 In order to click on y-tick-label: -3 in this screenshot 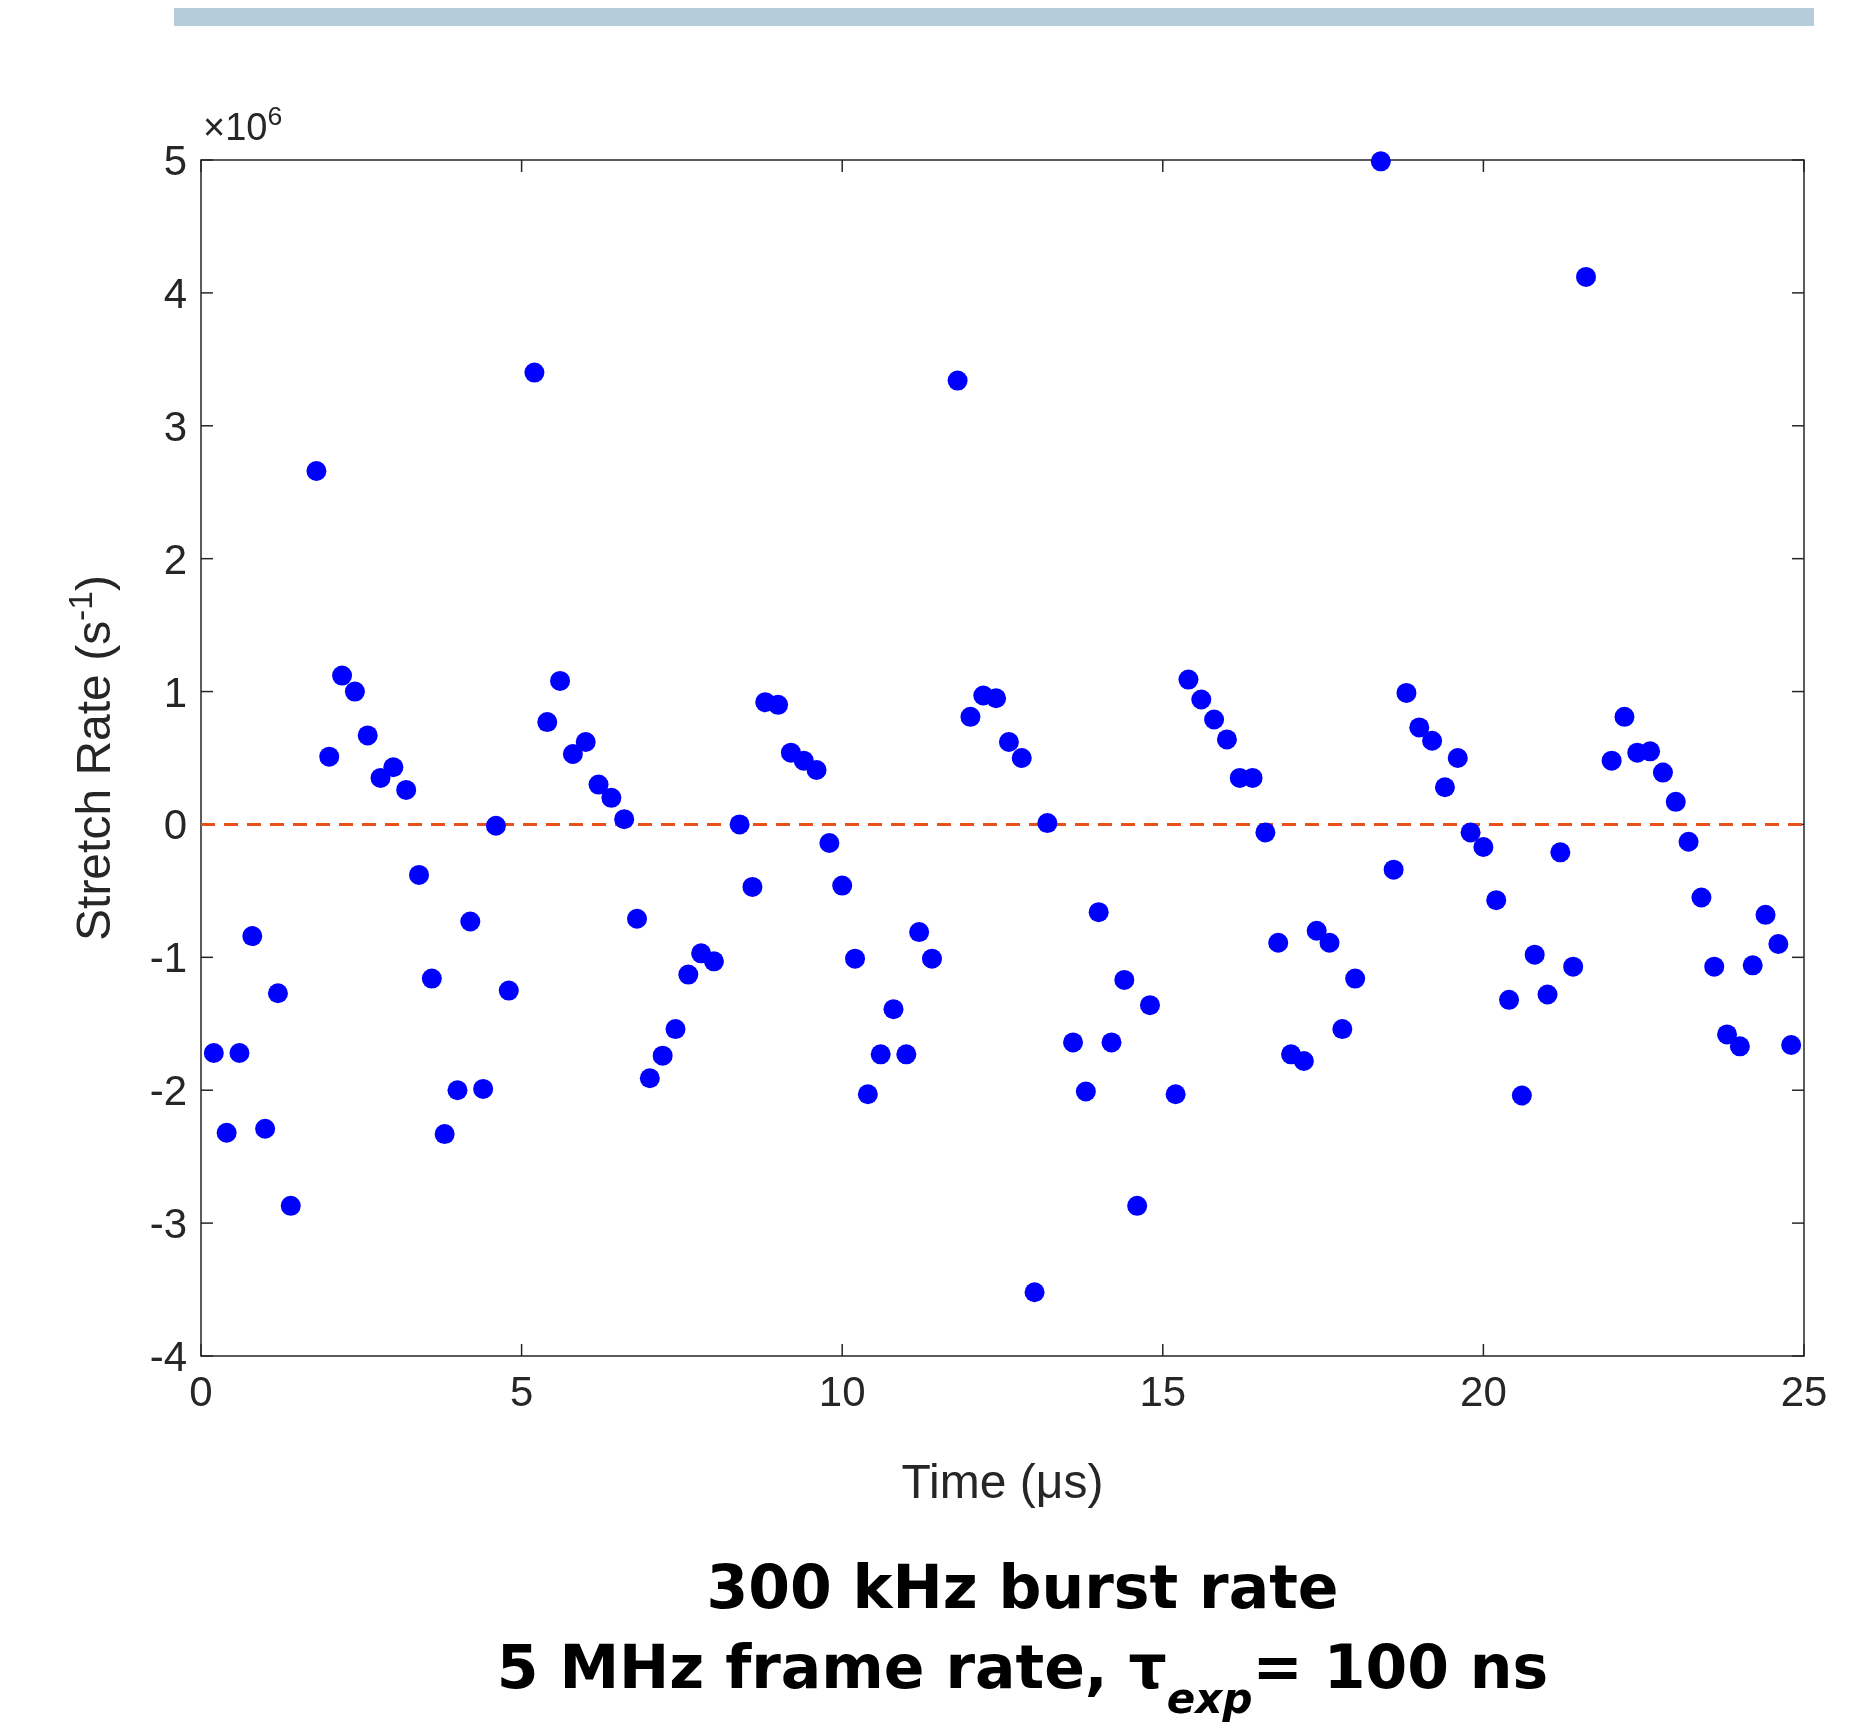, I will do `click(168, 1224)`.